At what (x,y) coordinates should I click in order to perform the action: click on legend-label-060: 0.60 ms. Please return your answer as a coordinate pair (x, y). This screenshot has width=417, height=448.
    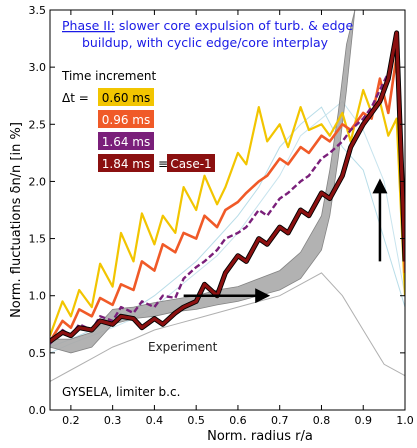
    Looking at the image, I should click on (126, 98).